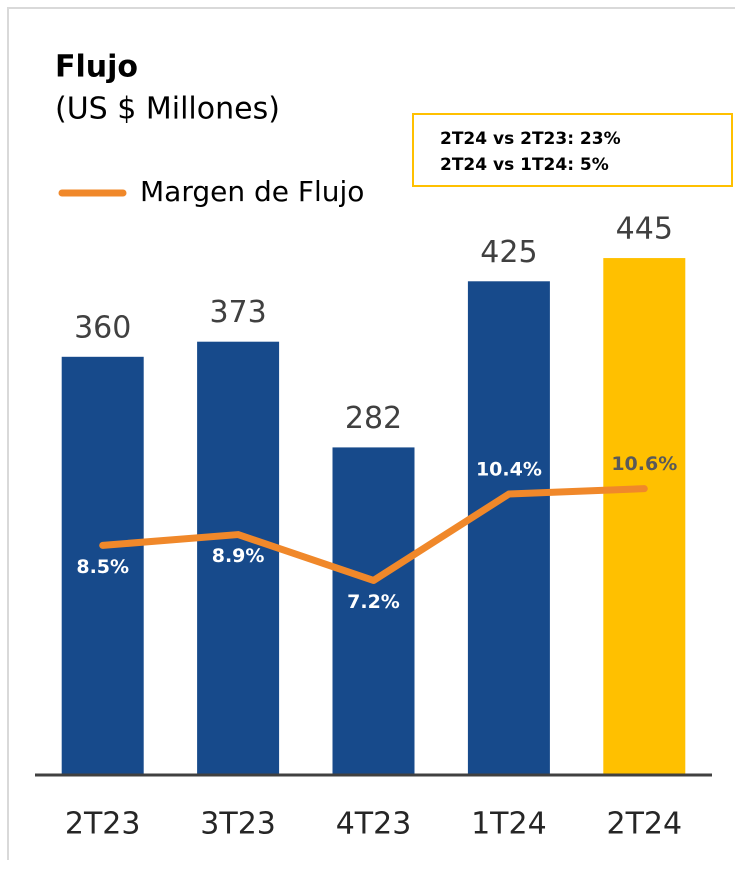 The image size is (735, 869). I want to click on line-value-label: 8.9%, so click(238, 556).